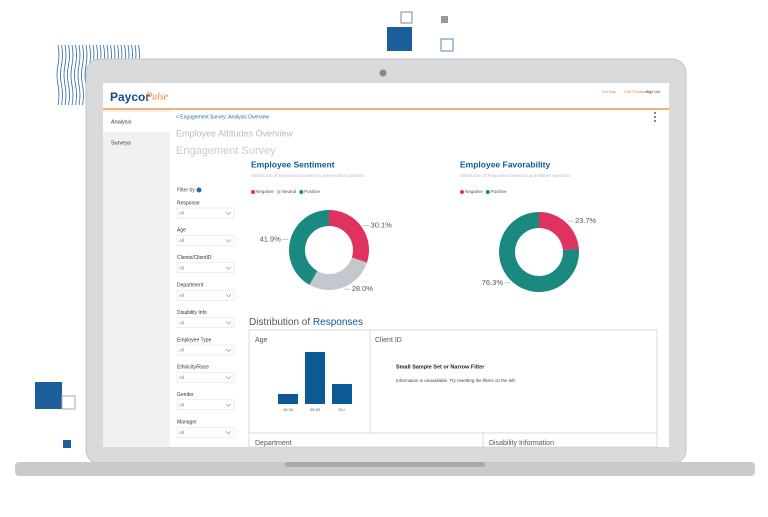 The image size is (768, 517). What do you see at coordinates (188, 203) in the screenshot?
I see `filter-label: Response` at bounding box center [188, 203].